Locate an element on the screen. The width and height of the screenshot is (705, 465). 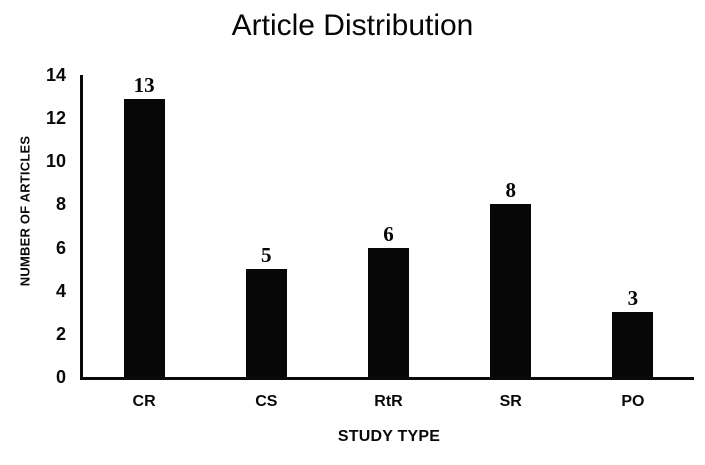
x-tick-label: CS is located at coordinates (266, 401).